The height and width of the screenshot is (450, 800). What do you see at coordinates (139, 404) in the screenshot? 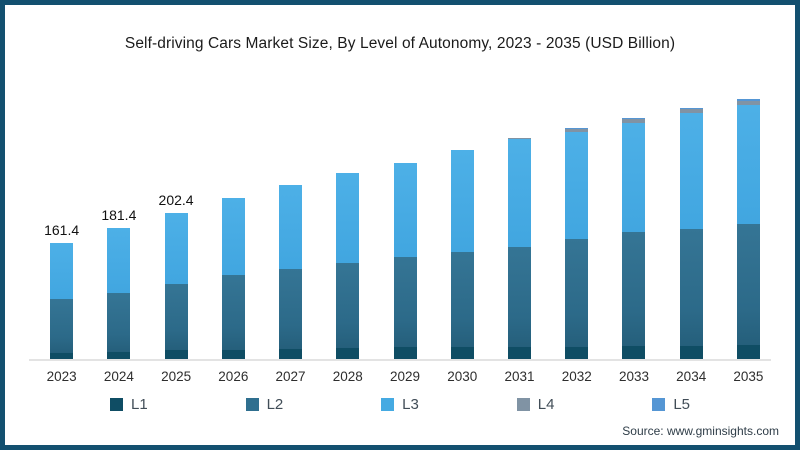
I see `legend-label-l1: L1` at bounding box center [139, 404].